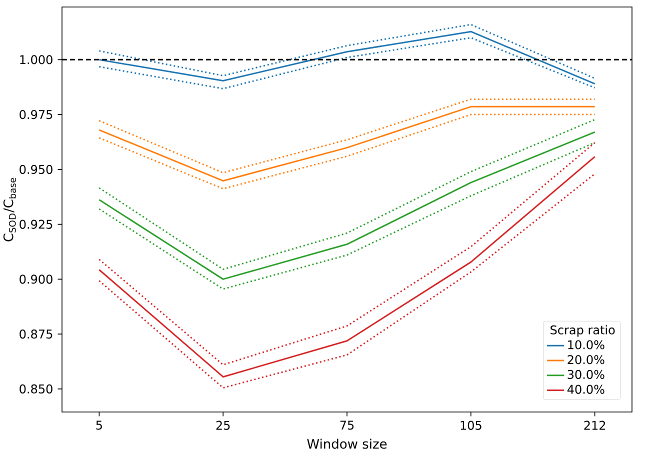 This screenshot has height=461, width=646. Describe the element at coordinates (582, 331) in the screenshot. I see `legend-title: Scrap ratio` at that location.